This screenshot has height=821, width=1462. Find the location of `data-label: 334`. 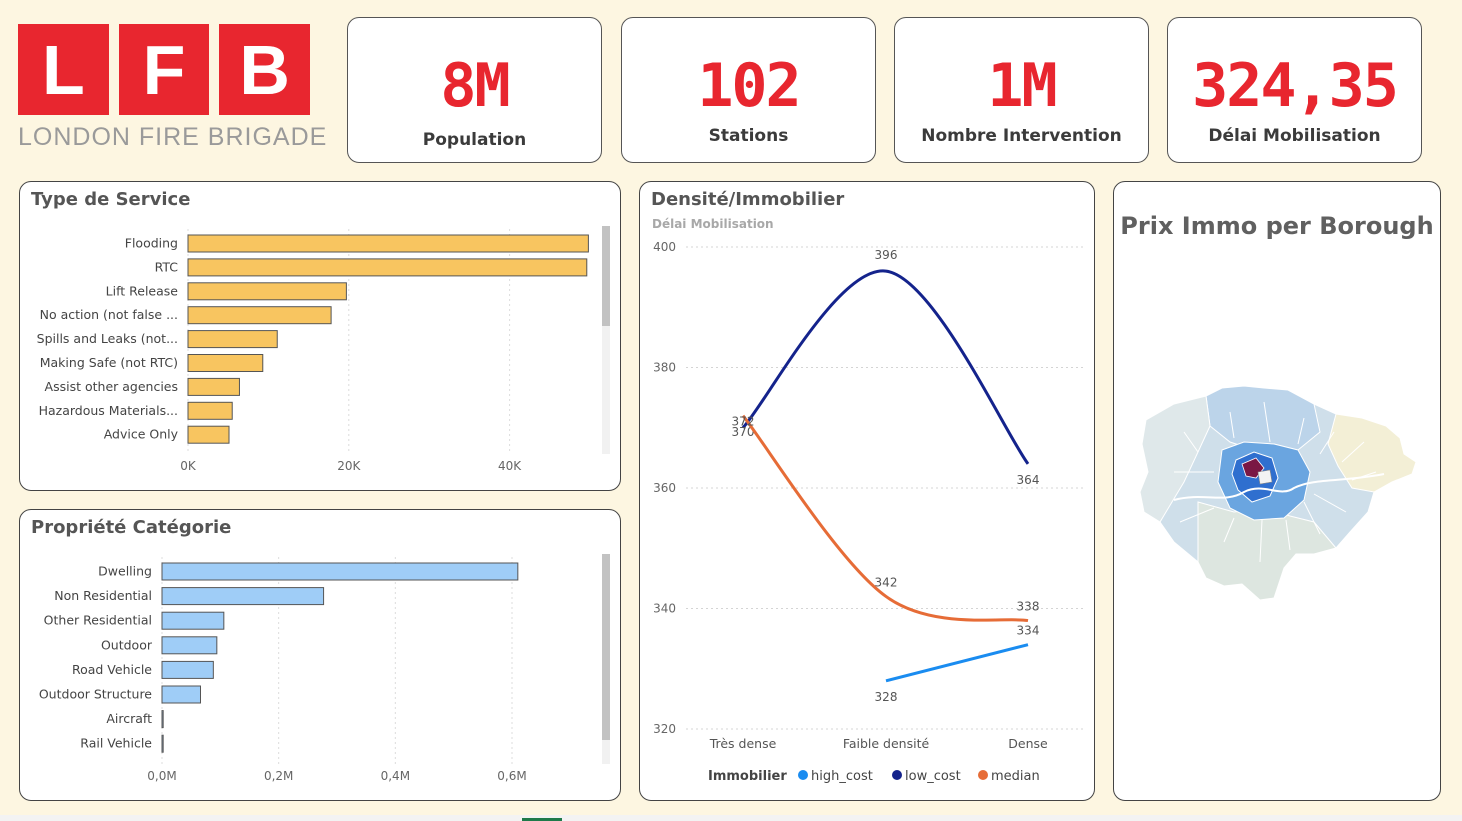

data-label: 334 is located at coordinates (1028, 631).